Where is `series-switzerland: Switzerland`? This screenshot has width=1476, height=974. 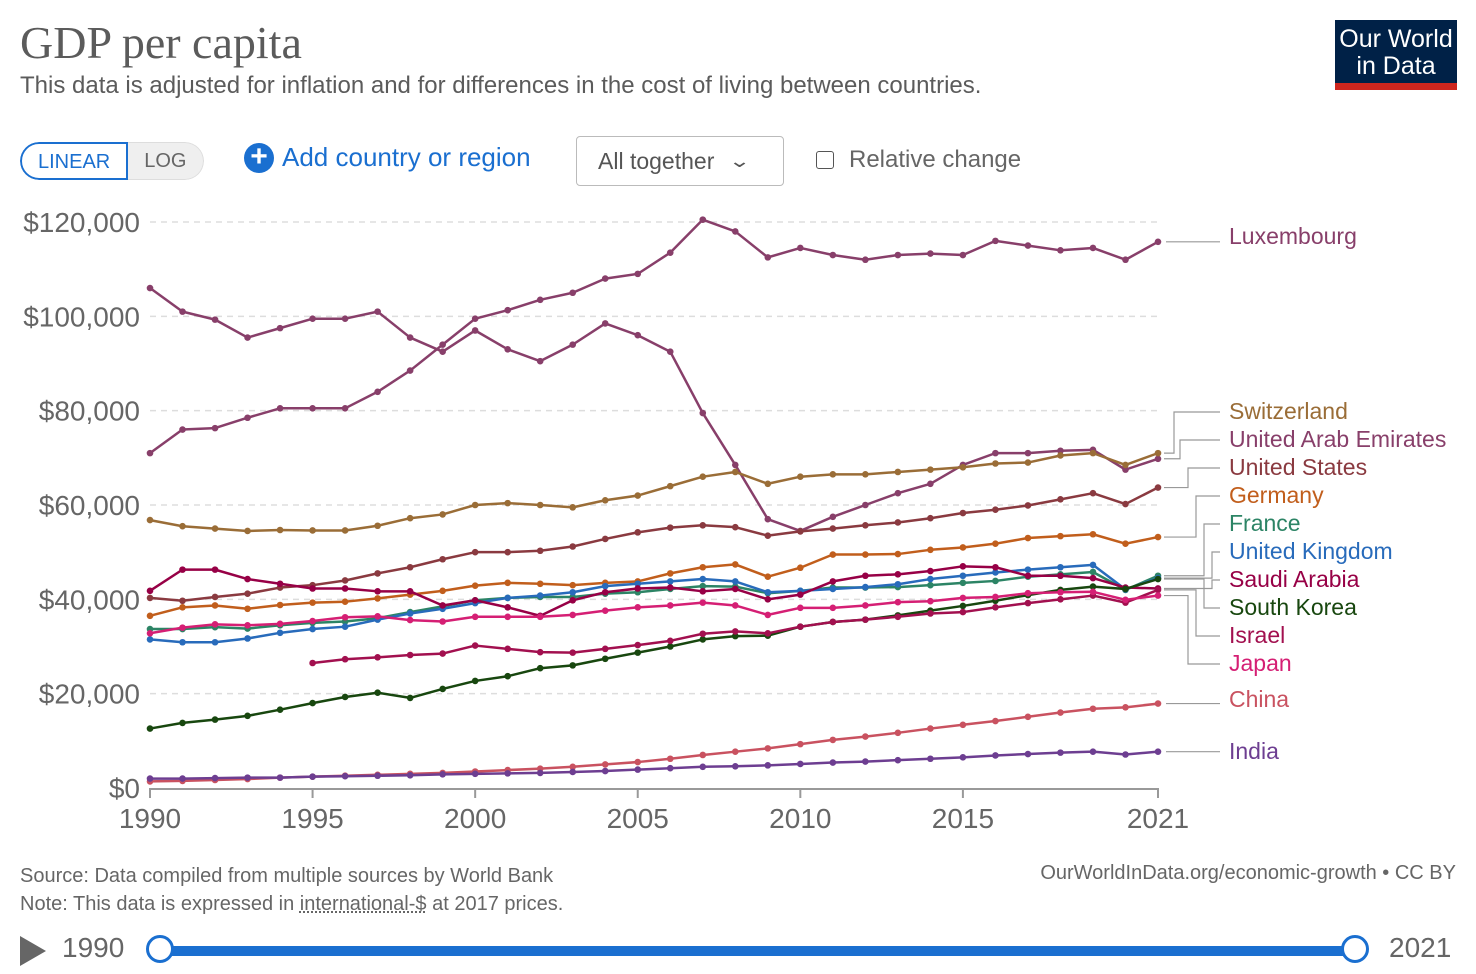 series-switzerland: Switzerland is located at coordinates (747, 466).